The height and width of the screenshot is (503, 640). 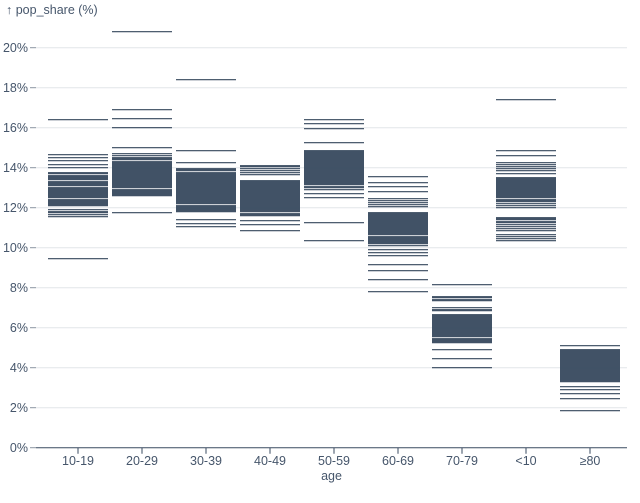 I want to click on svg-text: 14%, so click(x=15, y=168).